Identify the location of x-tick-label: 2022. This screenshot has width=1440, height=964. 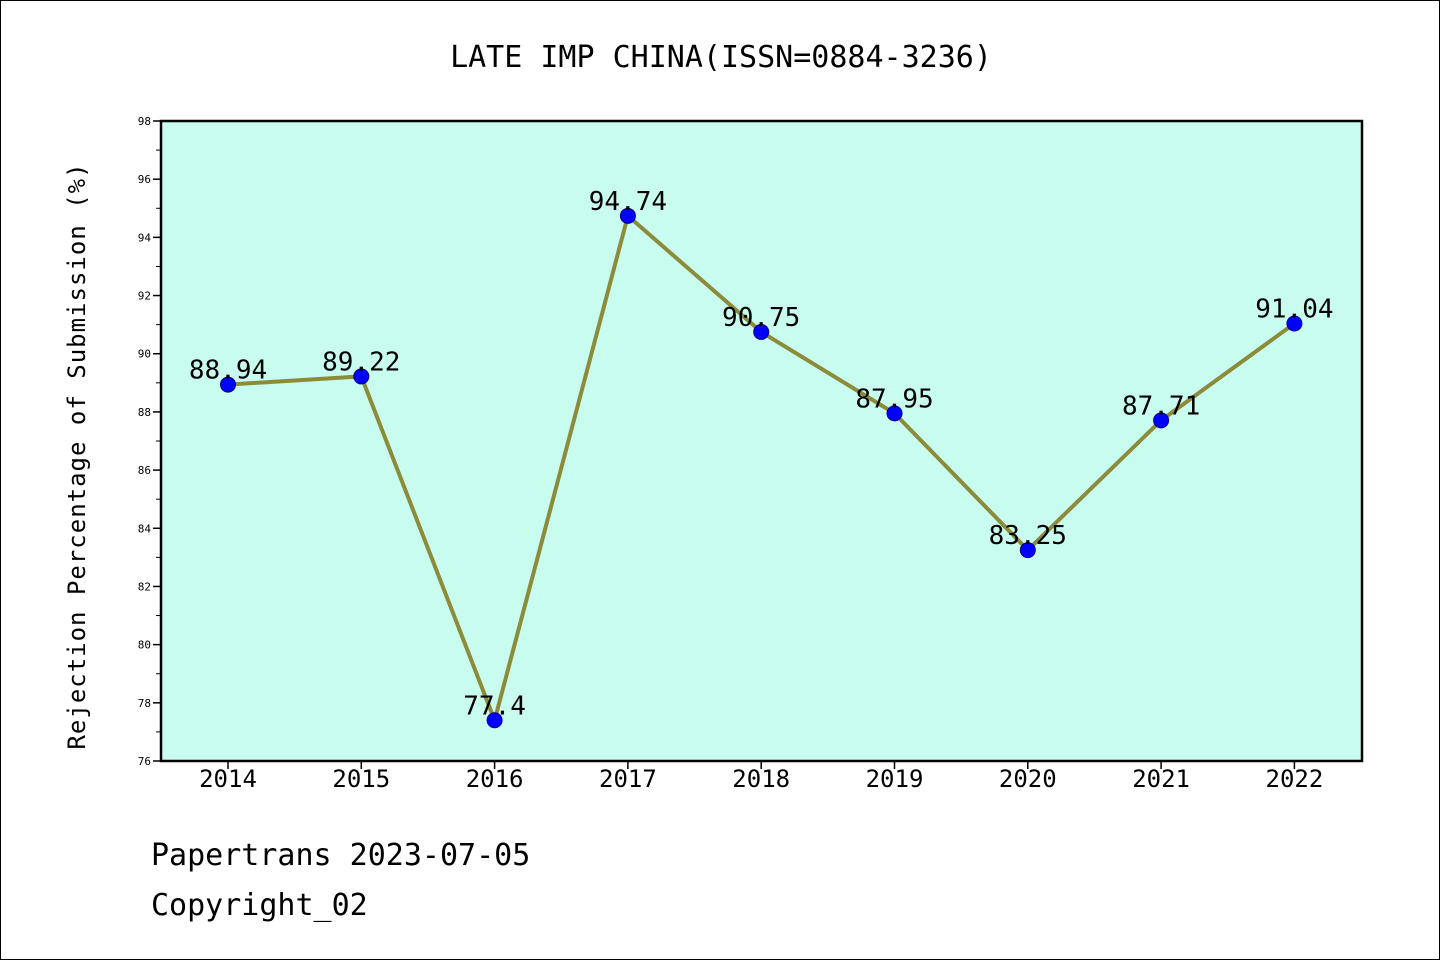
(1295, 779).